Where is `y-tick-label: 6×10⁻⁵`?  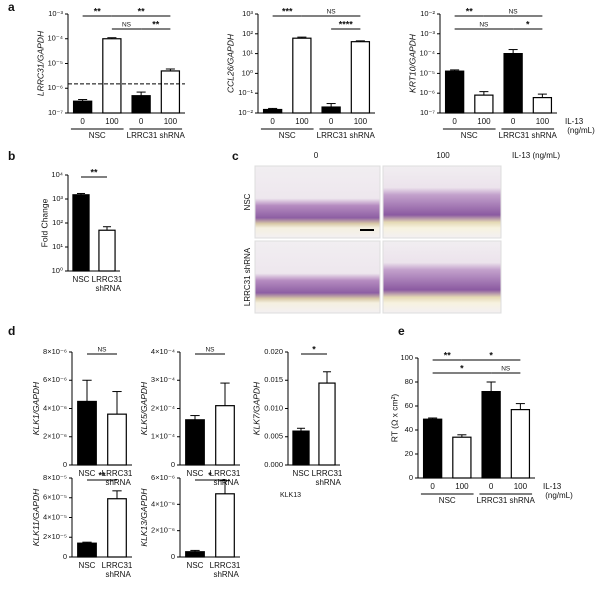 y-tick-label: 6×10⁻⁵ is located at coordinates (55, 497).